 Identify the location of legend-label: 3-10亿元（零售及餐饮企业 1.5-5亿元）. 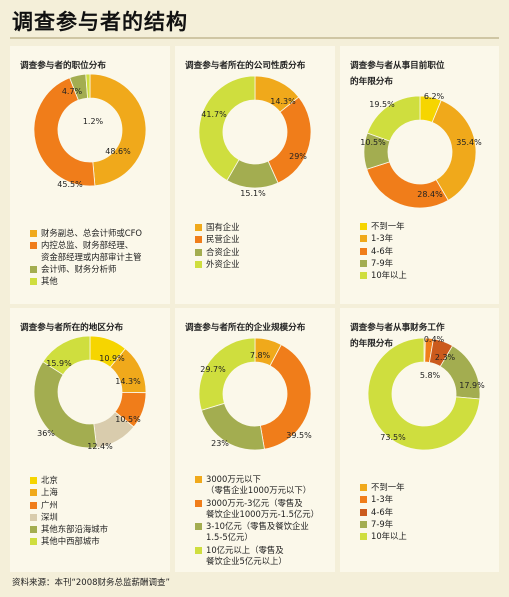
(257, 532).